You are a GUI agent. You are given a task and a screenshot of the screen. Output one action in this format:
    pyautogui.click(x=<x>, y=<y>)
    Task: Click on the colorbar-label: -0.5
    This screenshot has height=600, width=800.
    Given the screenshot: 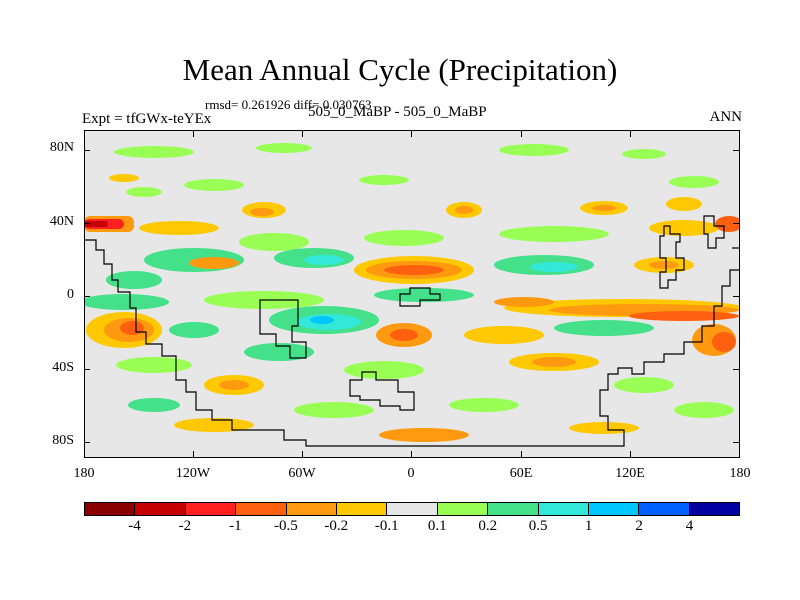 What is the action you would take?
    pyautogui.click(x=285, y=526)
    